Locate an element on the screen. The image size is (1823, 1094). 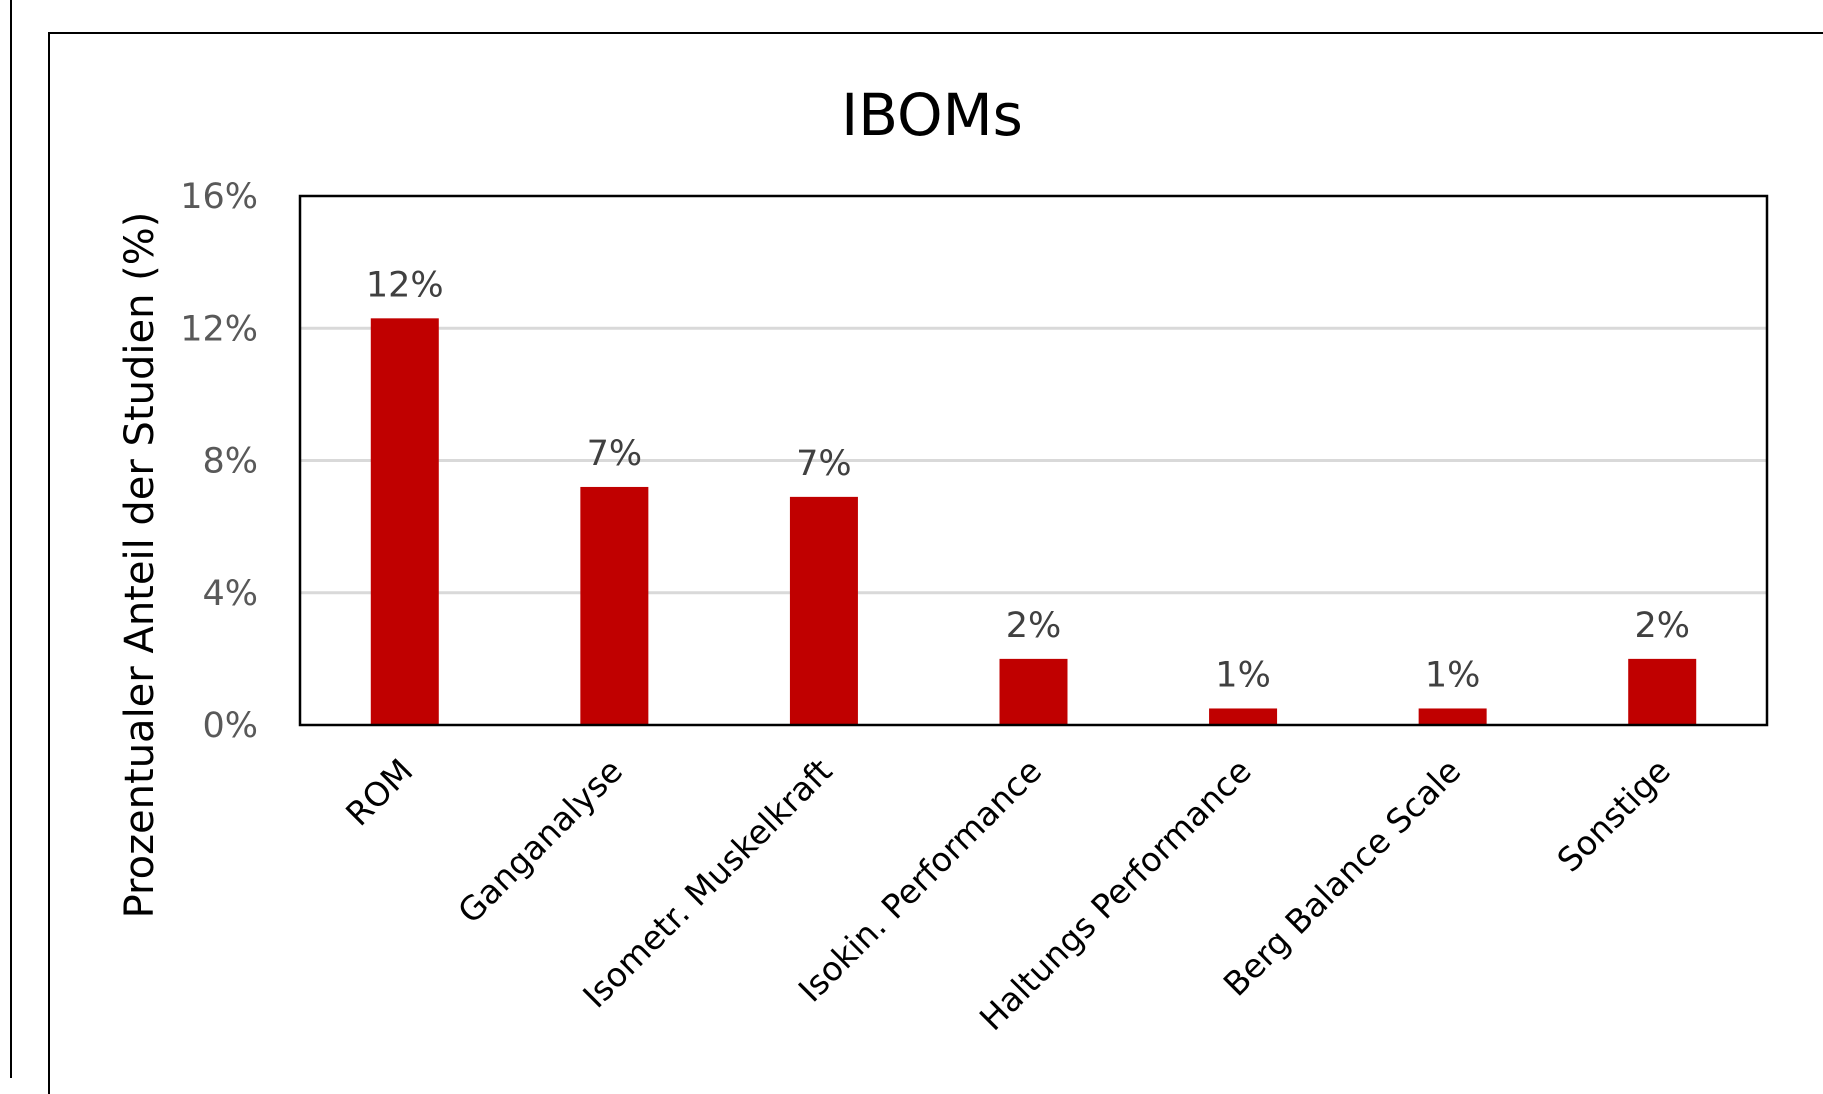
x-tick-label: Ganganalyse is located at coordinates (540, 841).